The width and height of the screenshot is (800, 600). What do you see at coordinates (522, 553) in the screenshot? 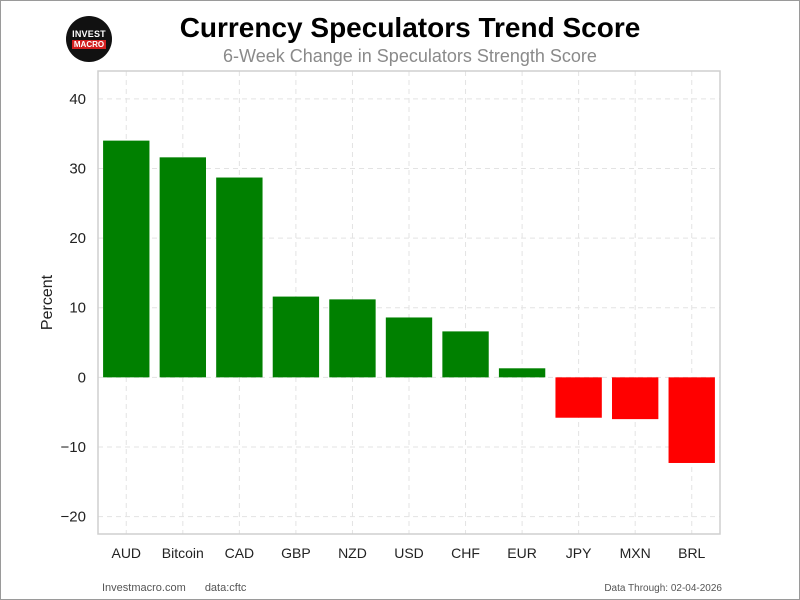
I see `x-tick-label: EUR` at bounding box center [522, 553].